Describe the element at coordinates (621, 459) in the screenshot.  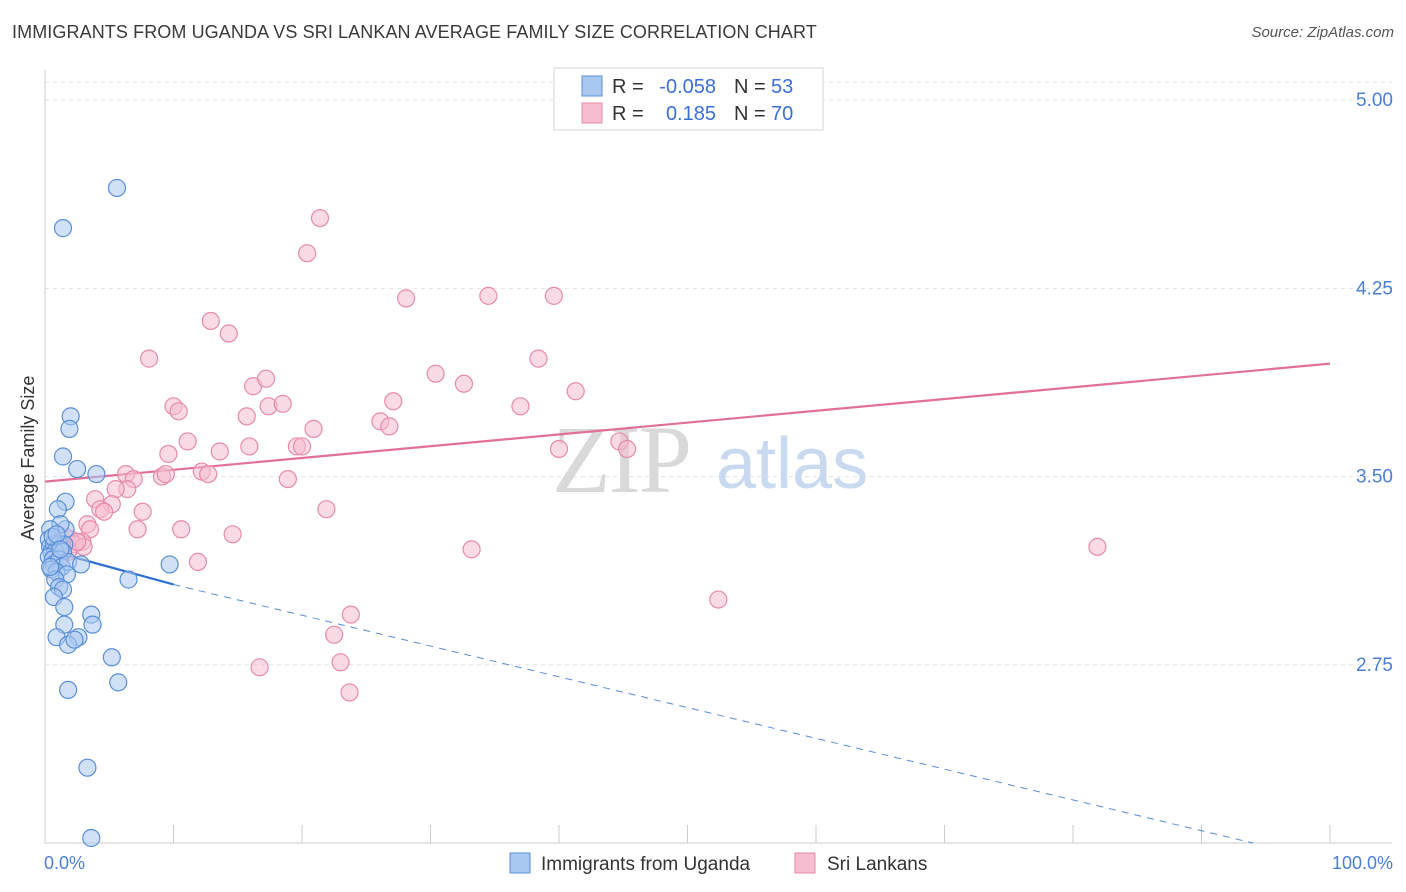
I see `watermark-zip: ZIP` at that location.